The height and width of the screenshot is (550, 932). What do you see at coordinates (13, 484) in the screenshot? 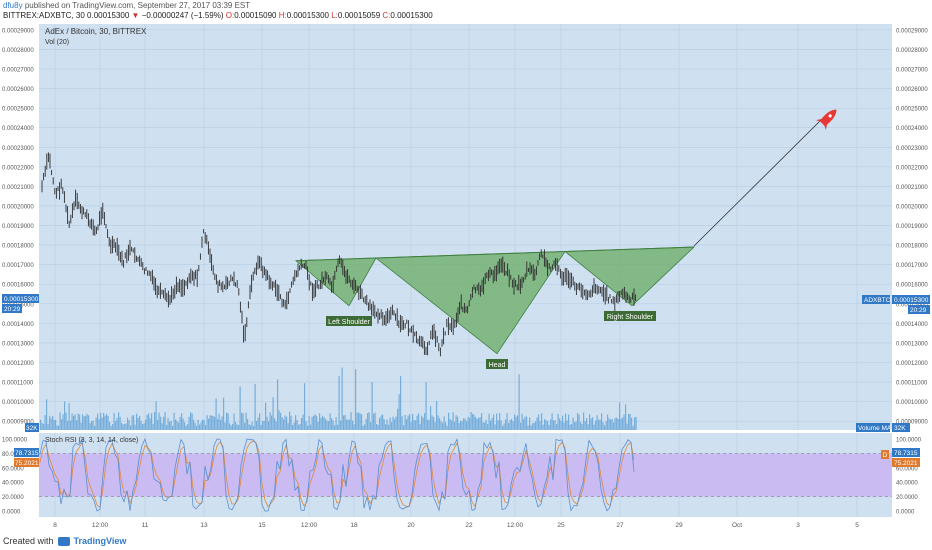
I see `rsi-tick-label-left: 40.0000` at bounding box center [13, 484].